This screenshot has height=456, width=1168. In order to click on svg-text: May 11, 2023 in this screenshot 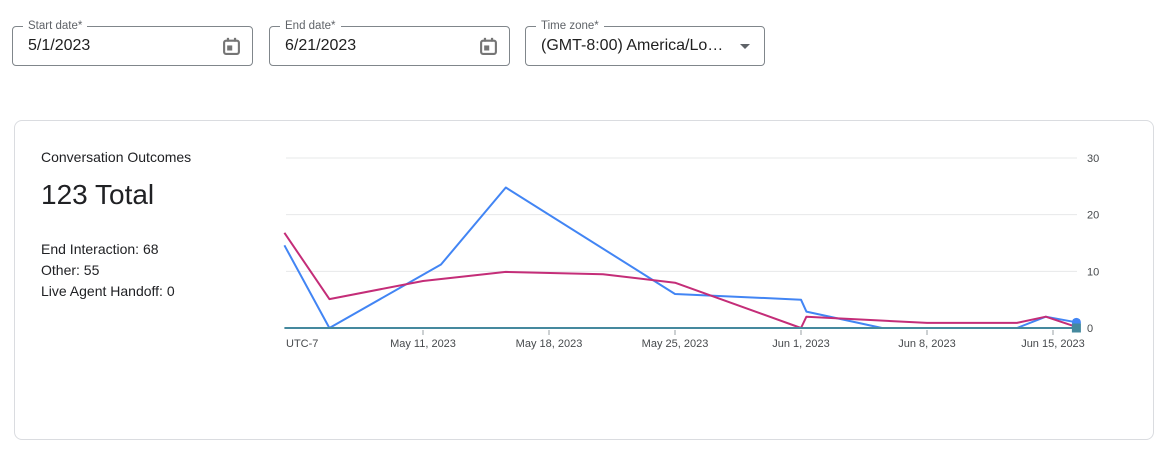, I will do `click(423, 344)`.